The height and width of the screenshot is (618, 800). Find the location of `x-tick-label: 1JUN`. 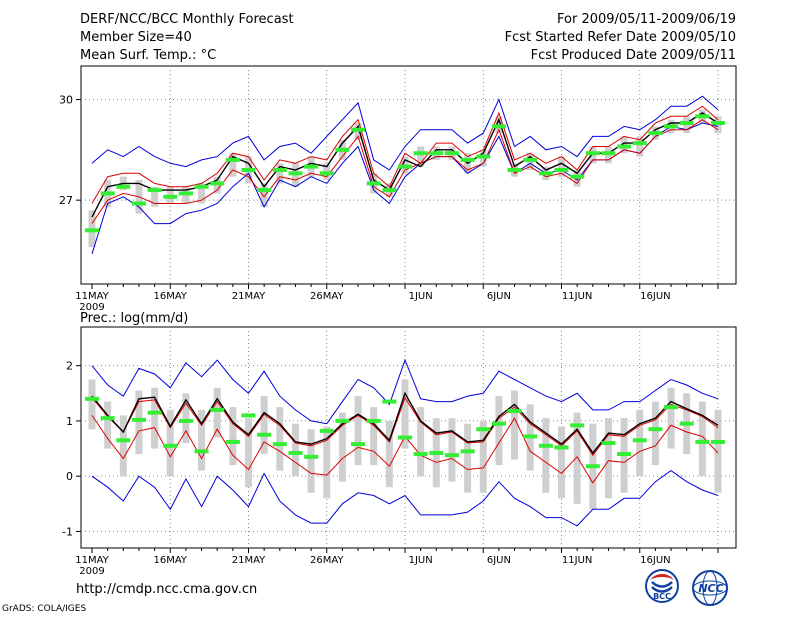

x-tick-label: 1JUN is located at coordinates (421, 560).